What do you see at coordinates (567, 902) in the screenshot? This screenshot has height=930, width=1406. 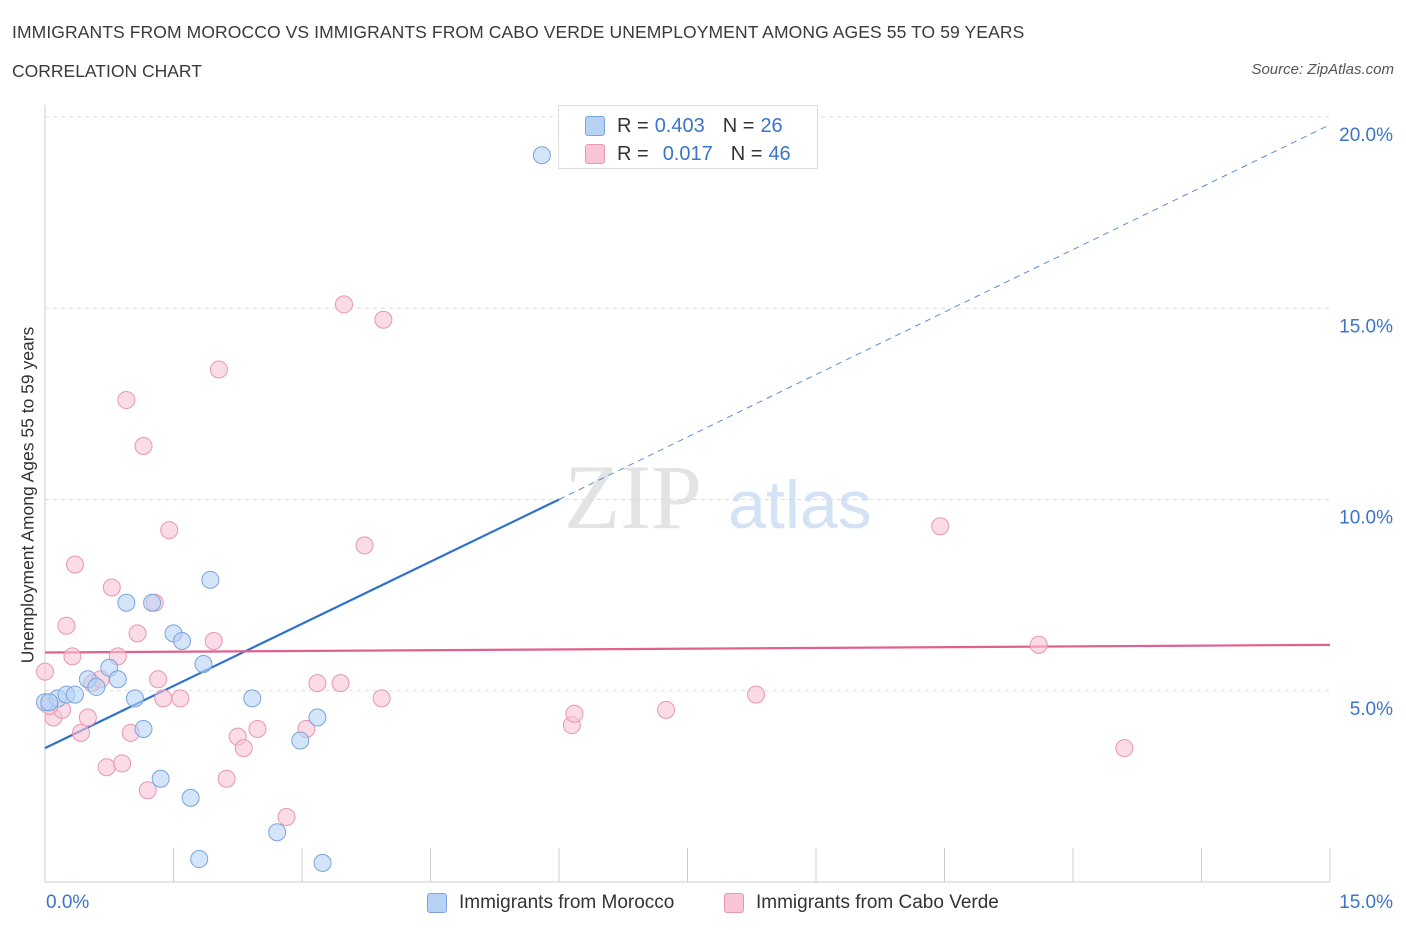 I see `morocco-legend-label: Immigrants from Morocco` at bounding box center [567, 902].